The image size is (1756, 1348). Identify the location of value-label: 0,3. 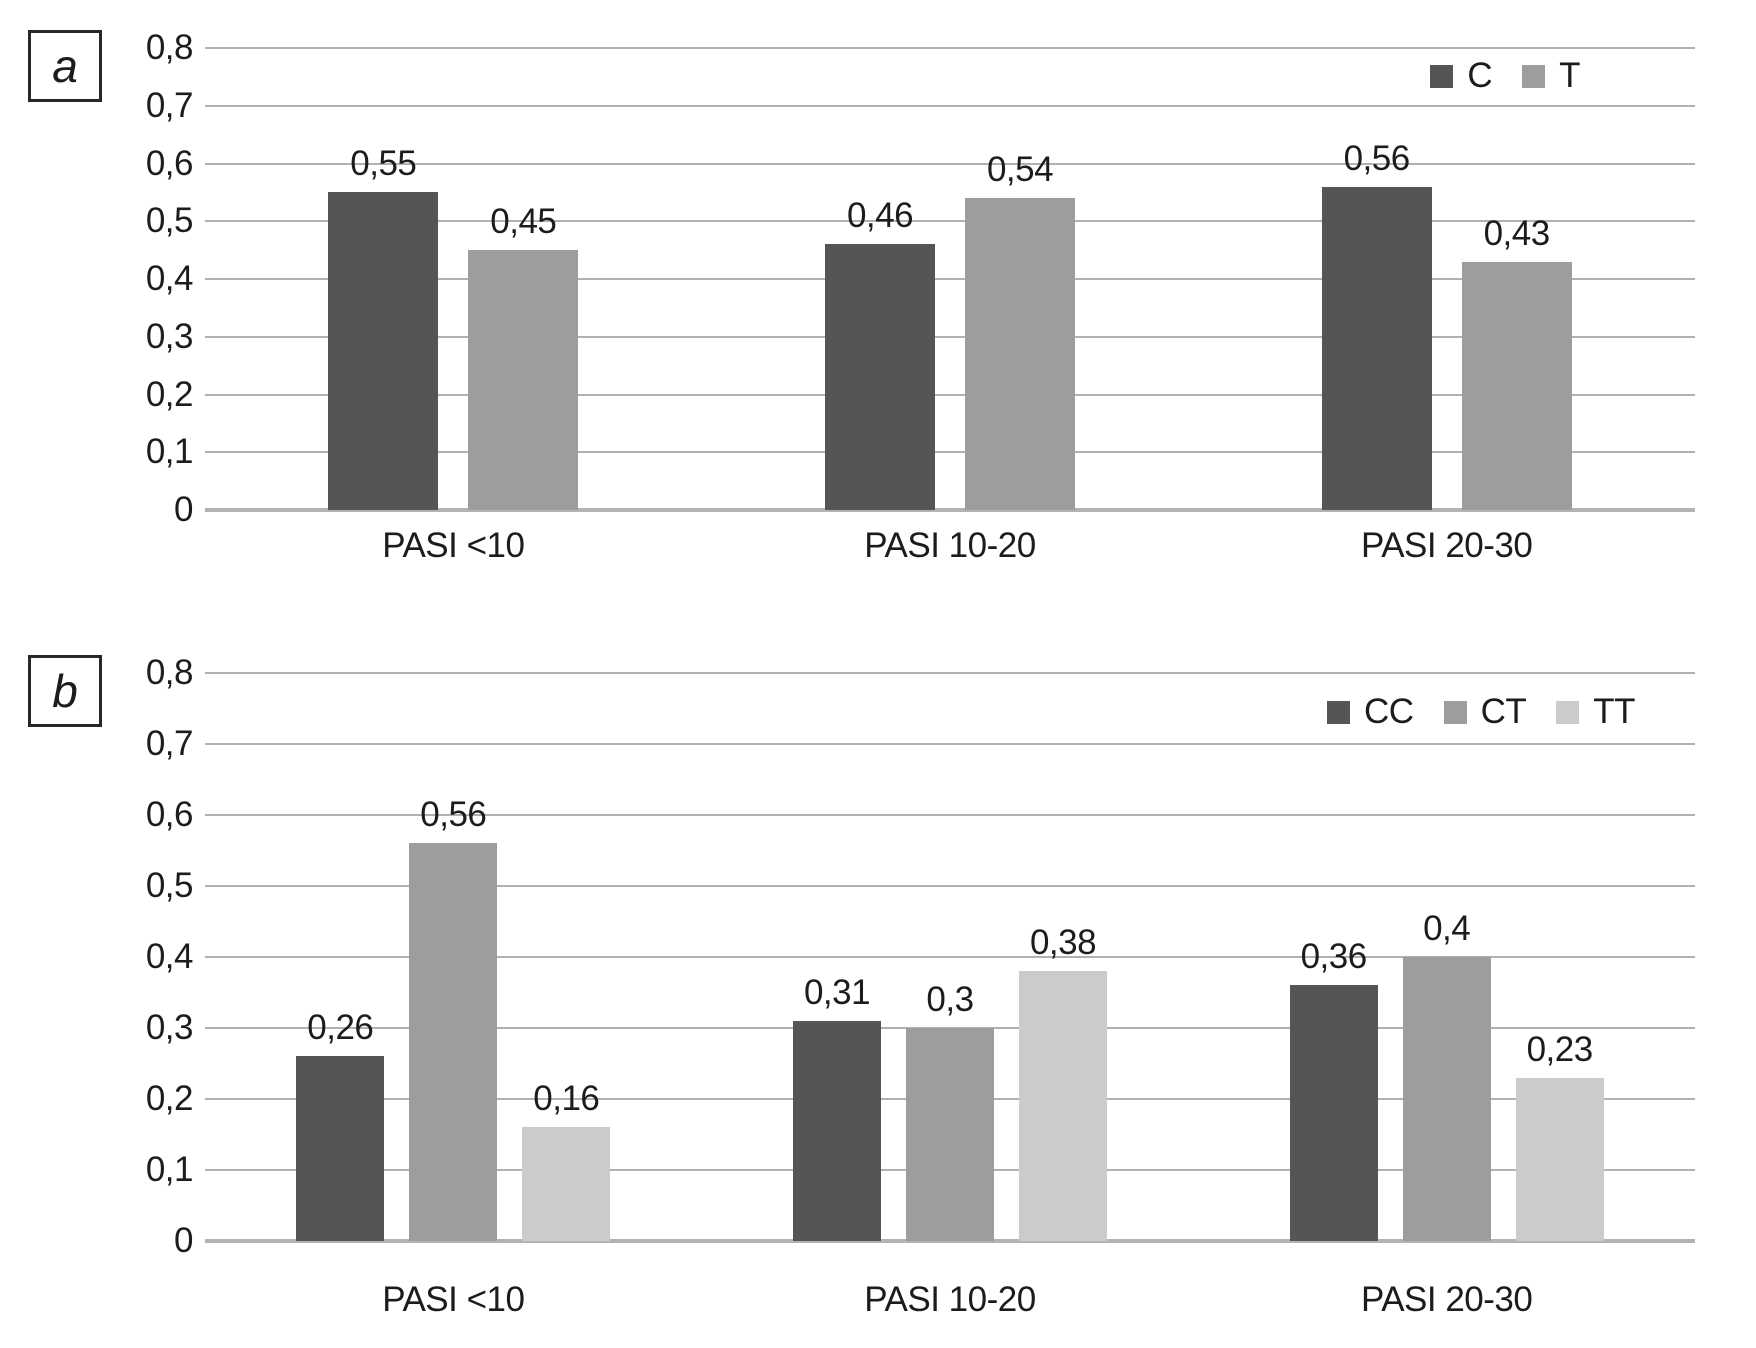
(950, 999).